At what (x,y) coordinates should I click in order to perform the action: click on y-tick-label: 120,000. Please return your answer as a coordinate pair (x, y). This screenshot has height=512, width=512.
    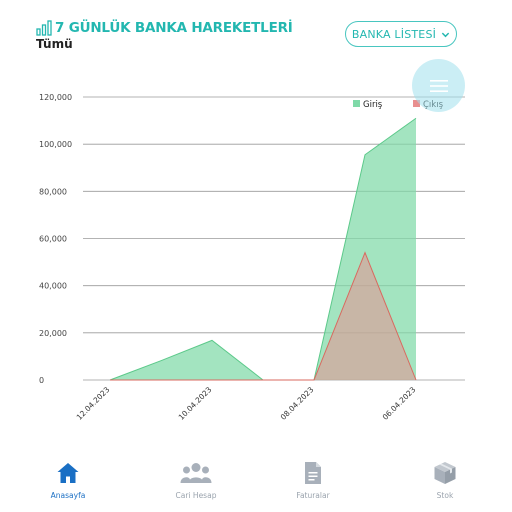
    Looking at the image, I should click on (55, 97).